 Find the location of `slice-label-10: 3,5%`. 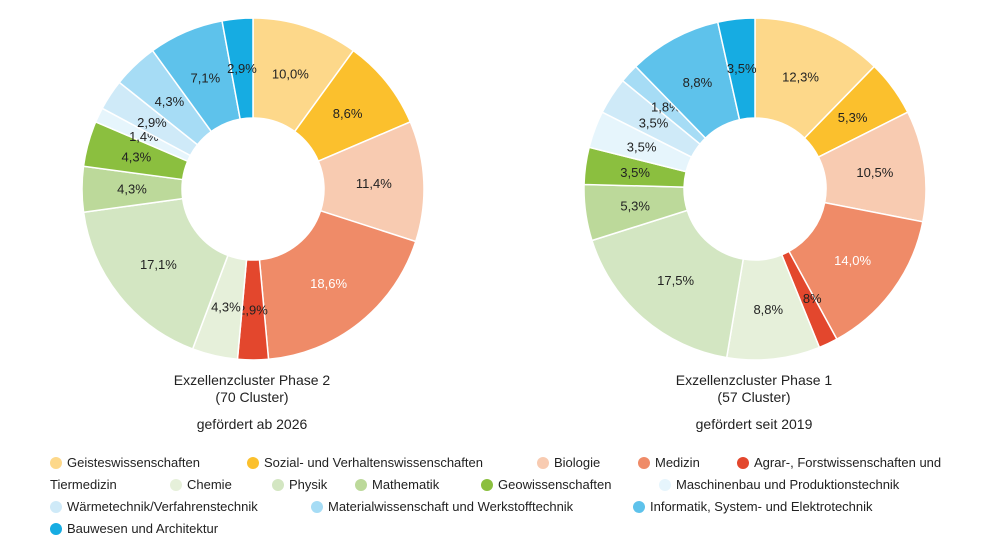

slice-label-10: 3,5% is located at coordinates (642, 146).